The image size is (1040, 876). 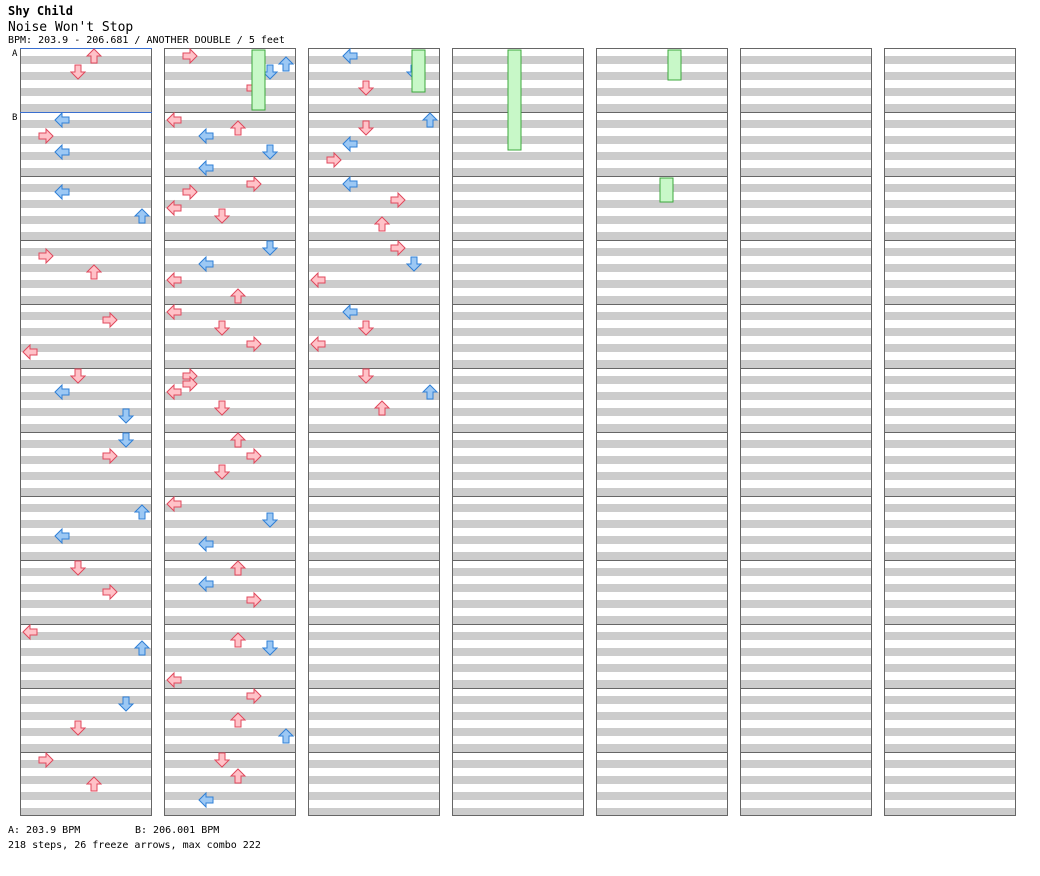 What do you see at coordinates (41, 11) in the screenshot?
I see `song-artist: Shy Child` at bounding box center [41, 11].